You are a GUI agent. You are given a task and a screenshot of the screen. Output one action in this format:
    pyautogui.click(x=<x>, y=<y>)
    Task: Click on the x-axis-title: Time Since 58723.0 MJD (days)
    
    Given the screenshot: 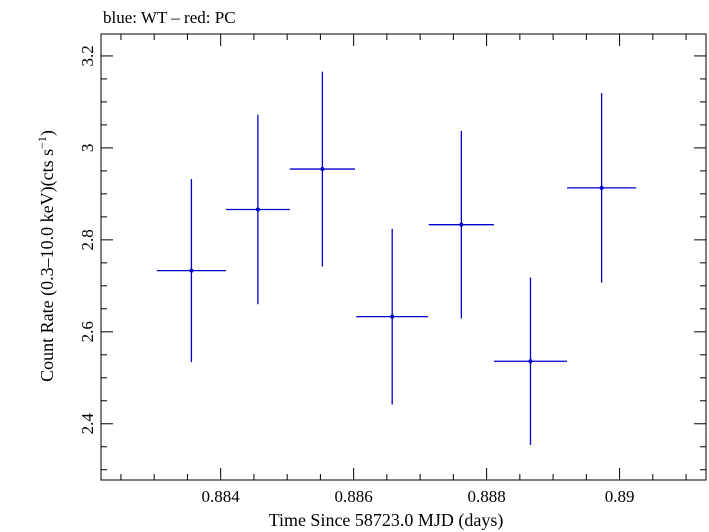 What is the action you would take?
    pyautogui.click(x=386, y=520)
    